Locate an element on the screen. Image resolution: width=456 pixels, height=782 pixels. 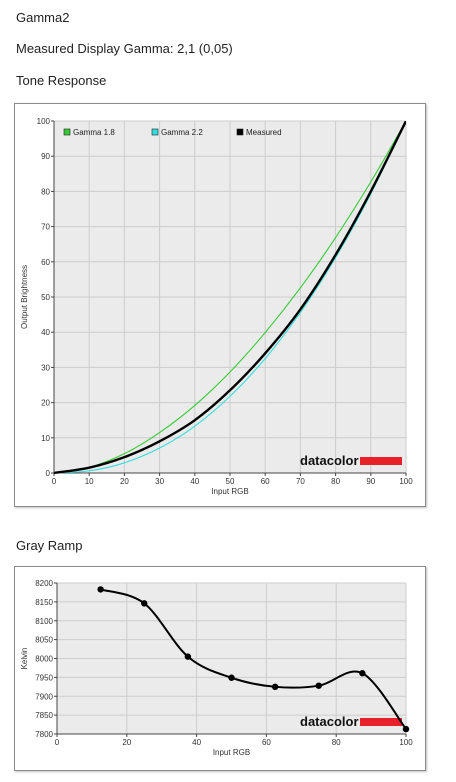
tone-x-tick-label: 30 is located at coordinates (159, 481).